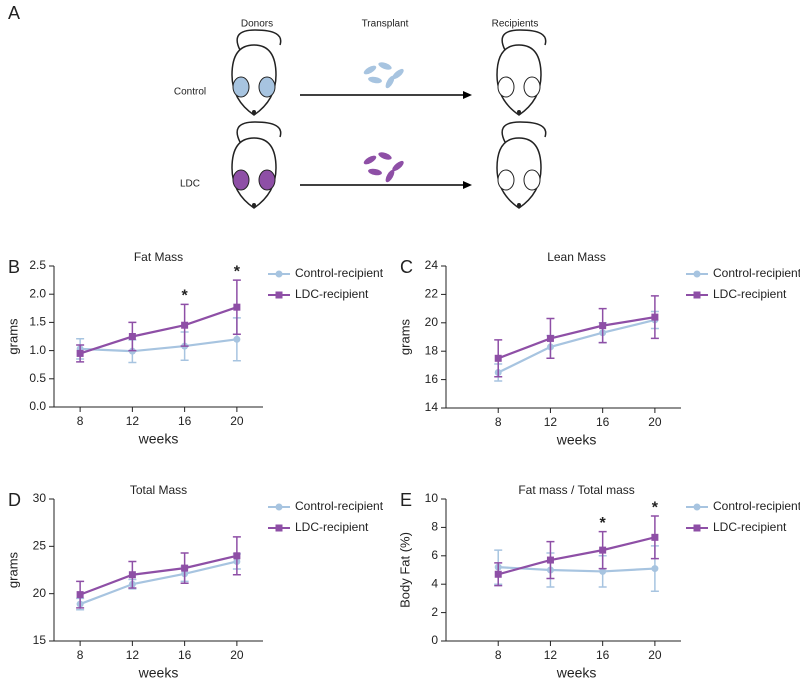 The image size is (800, 684). I want to click on chart-title: Lean Mass, so click(576, 257).